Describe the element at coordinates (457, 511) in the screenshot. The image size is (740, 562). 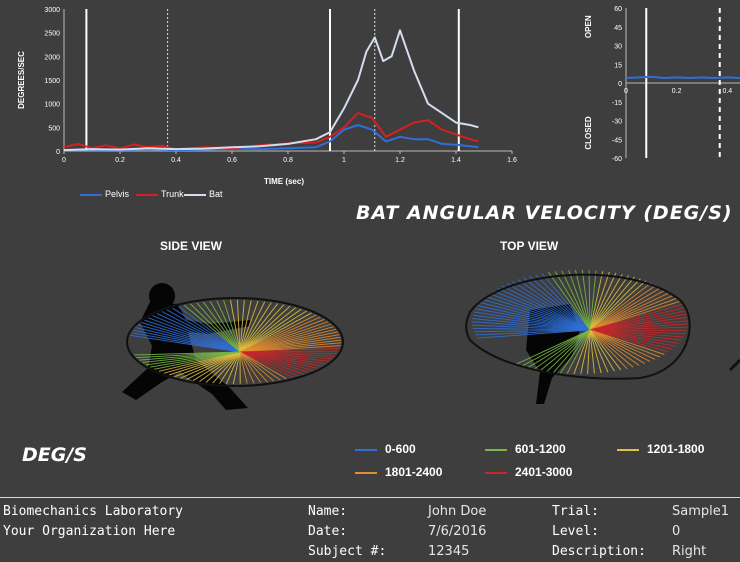
I see `name-value: John Doe` at that location.